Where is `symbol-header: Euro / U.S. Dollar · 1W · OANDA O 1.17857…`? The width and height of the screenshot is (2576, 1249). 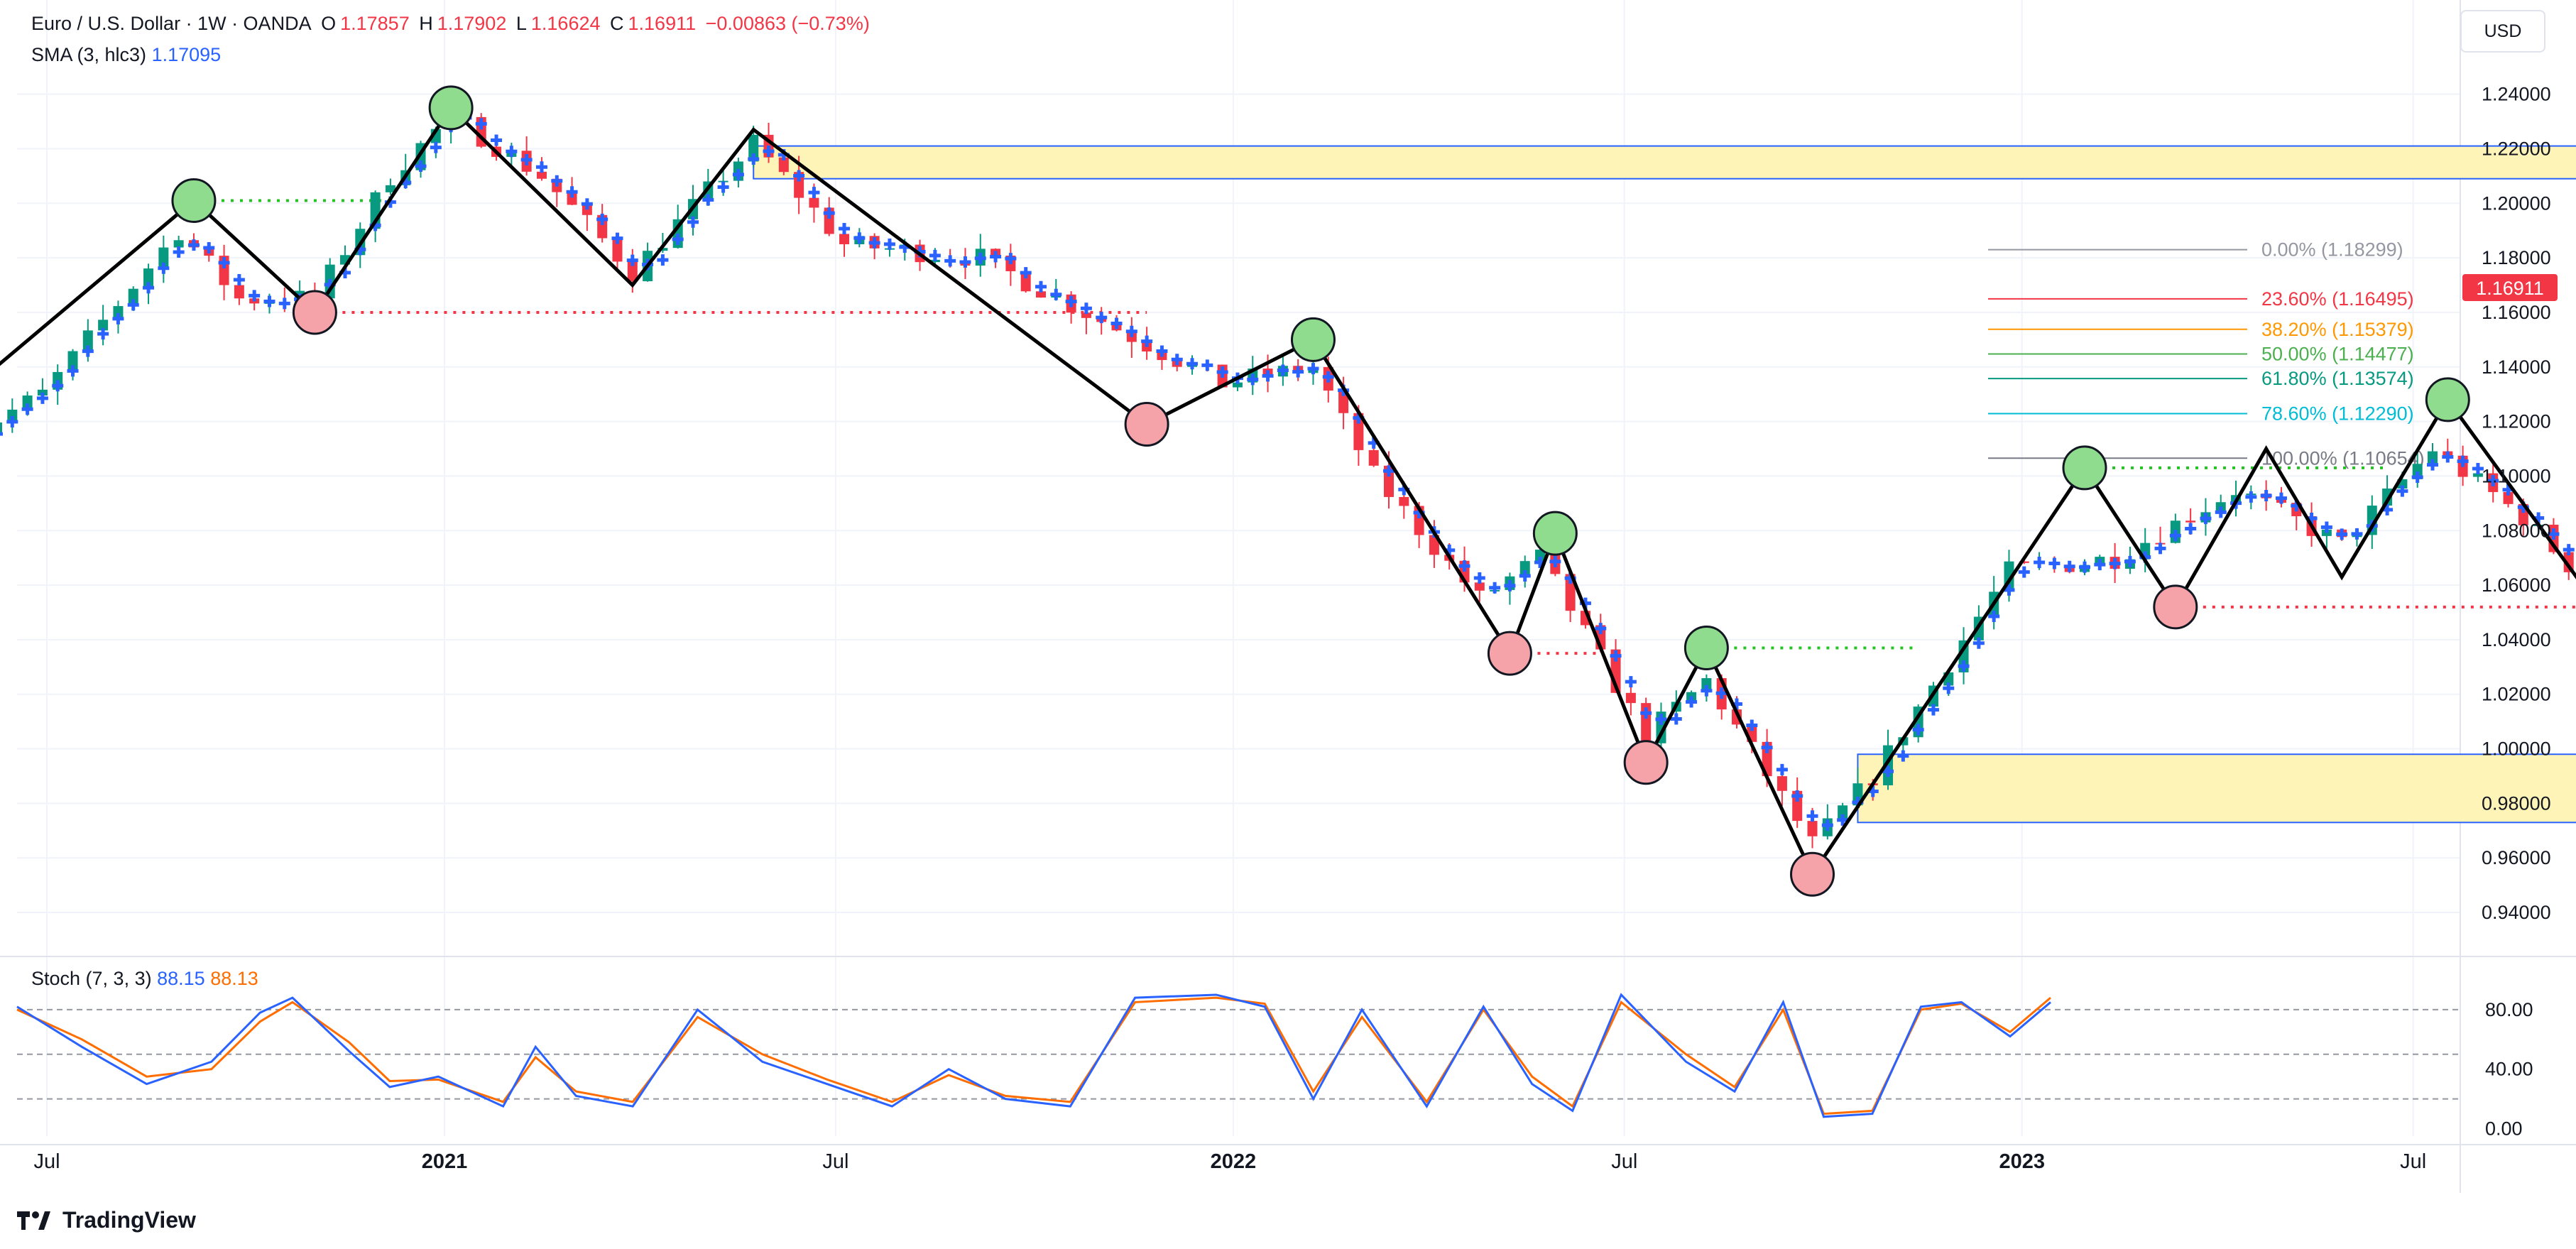
symbol-header: Euro / U.S. Dollar · 1W · OANDA O 1.17857… is located at coordinates (452, 24).